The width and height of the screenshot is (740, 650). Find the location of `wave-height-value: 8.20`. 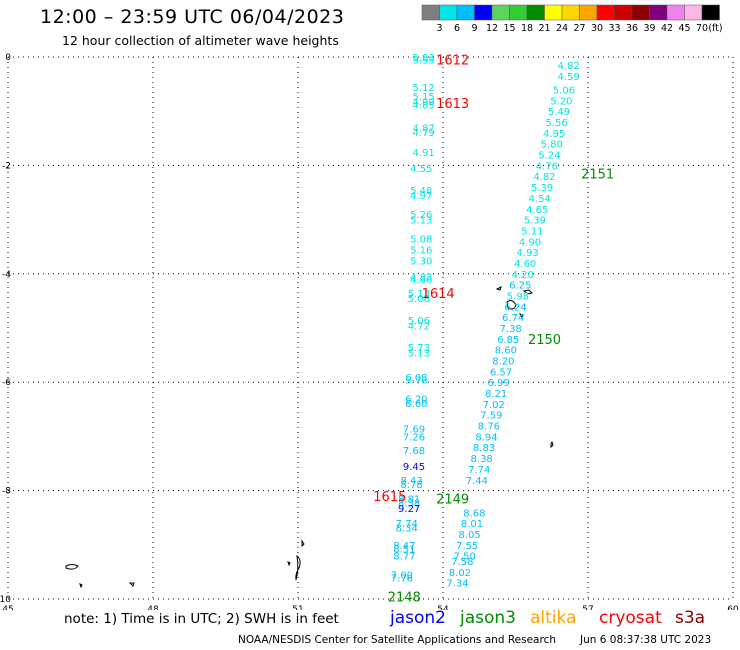

wave-height-value: 8.20 is located at coordinates (503, 362).